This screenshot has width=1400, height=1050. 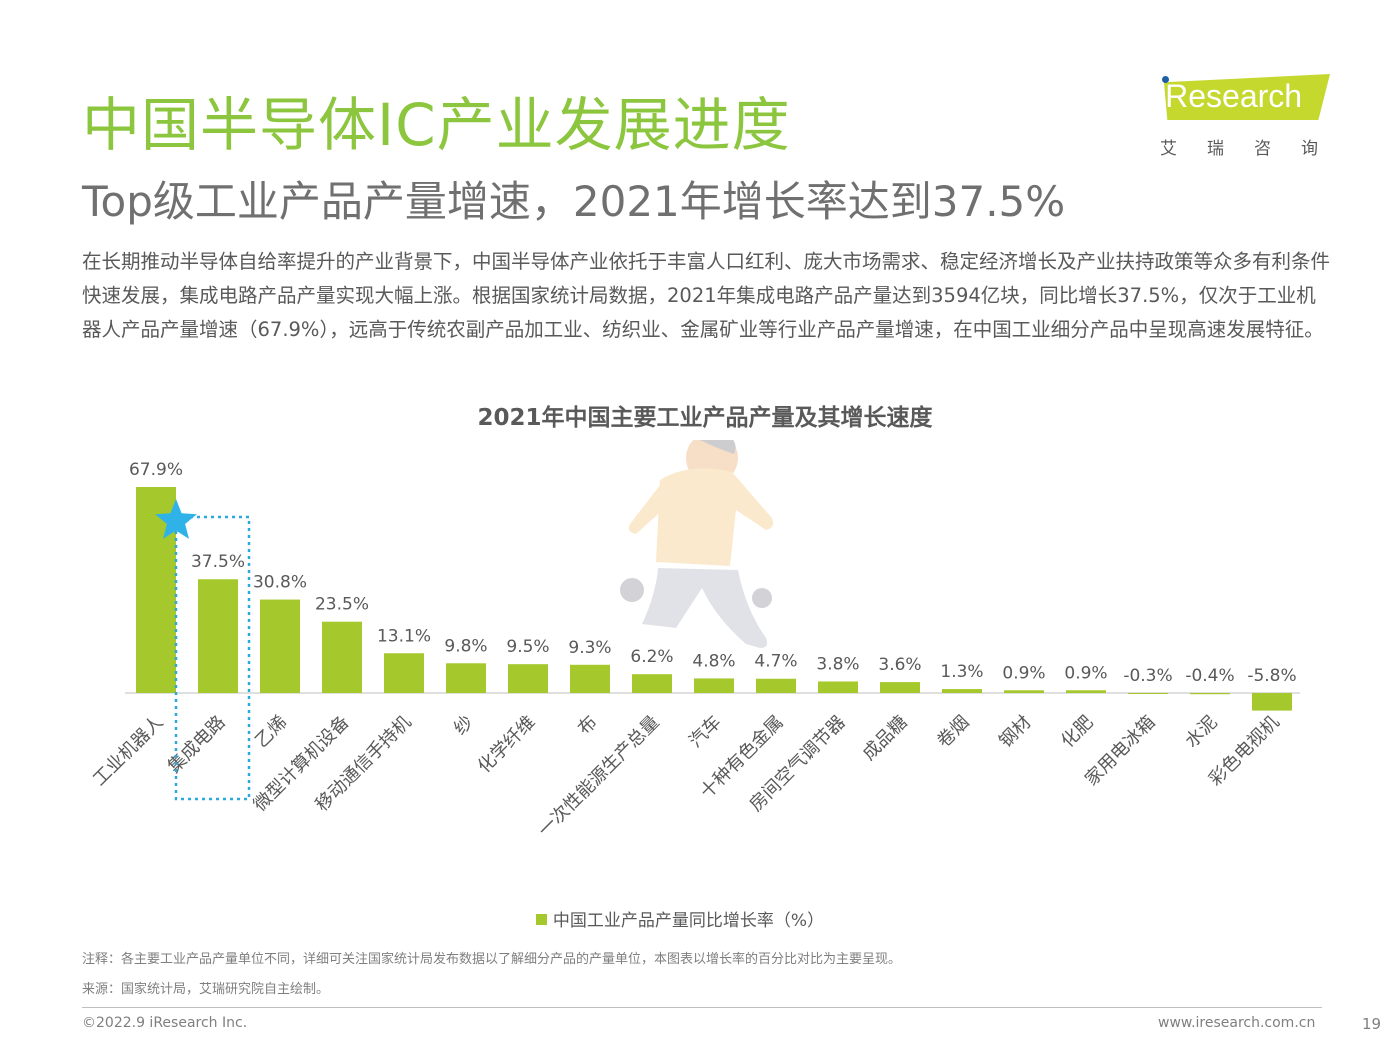 I want to click on category-label-14: 卷烟, so click(x=953, y=732).